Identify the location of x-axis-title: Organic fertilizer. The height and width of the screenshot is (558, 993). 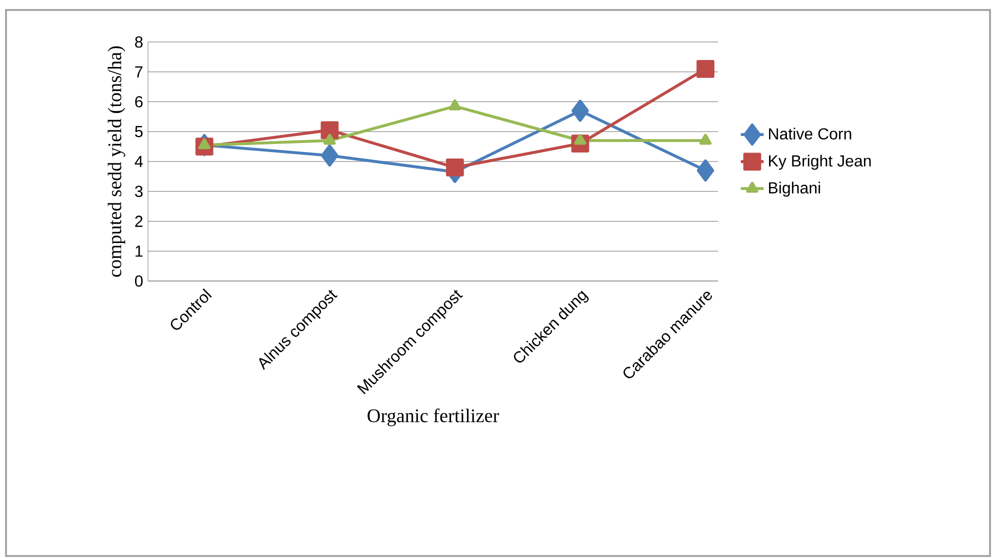
(434, 417).